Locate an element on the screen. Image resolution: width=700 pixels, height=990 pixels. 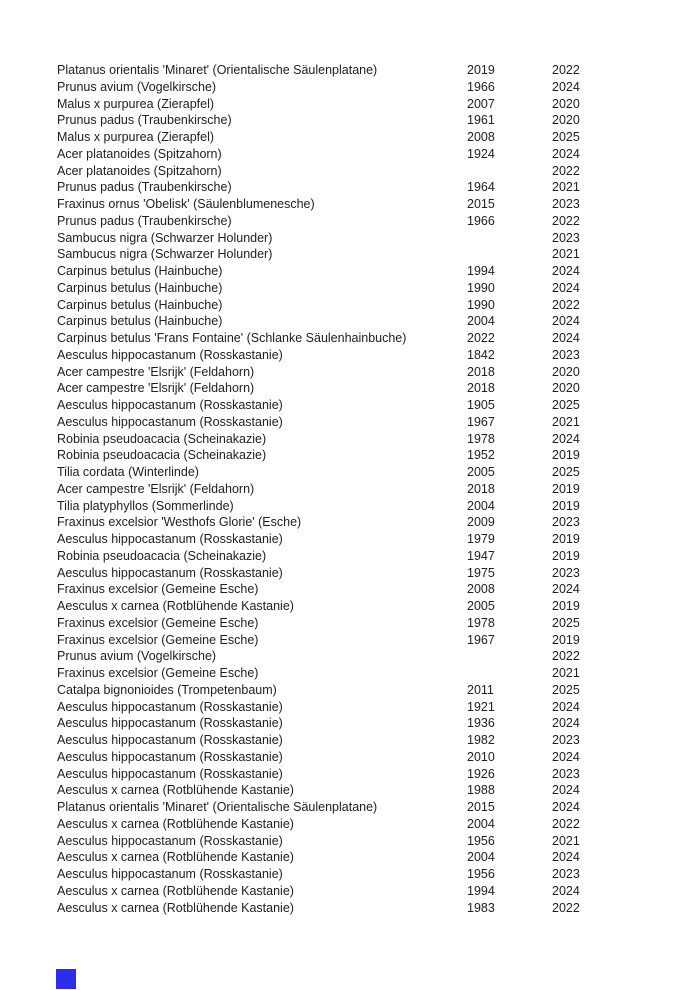
table-row: Acer platanoides (Spitzahorn) 1924 2024 is located at coordinates (363, 154).